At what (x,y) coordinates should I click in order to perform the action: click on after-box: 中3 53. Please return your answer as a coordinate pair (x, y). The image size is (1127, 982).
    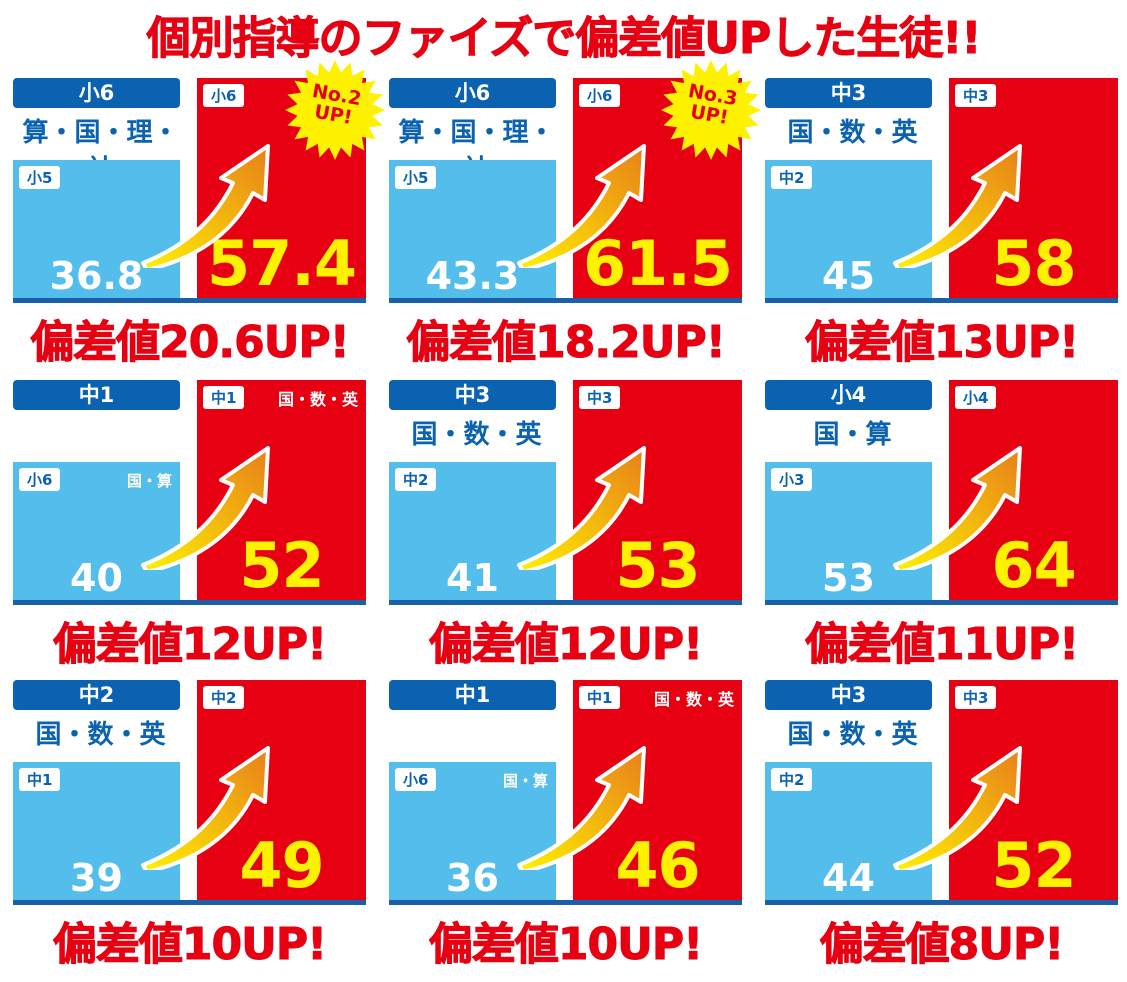
    Looking at the image, I should click on (657, 491).